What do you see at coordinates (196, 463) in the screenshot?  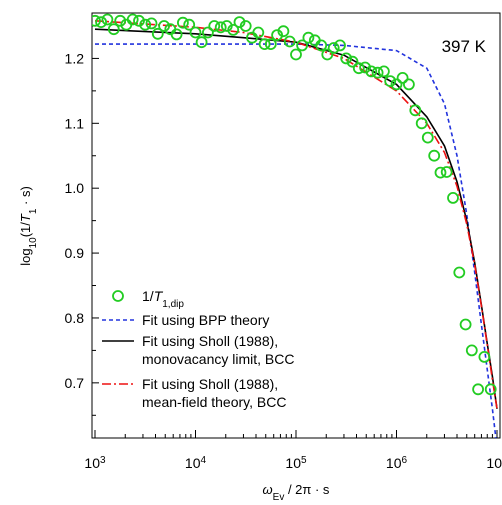 I see `x-tick-label-1: 10⁴` at bounding box center [196, 463].